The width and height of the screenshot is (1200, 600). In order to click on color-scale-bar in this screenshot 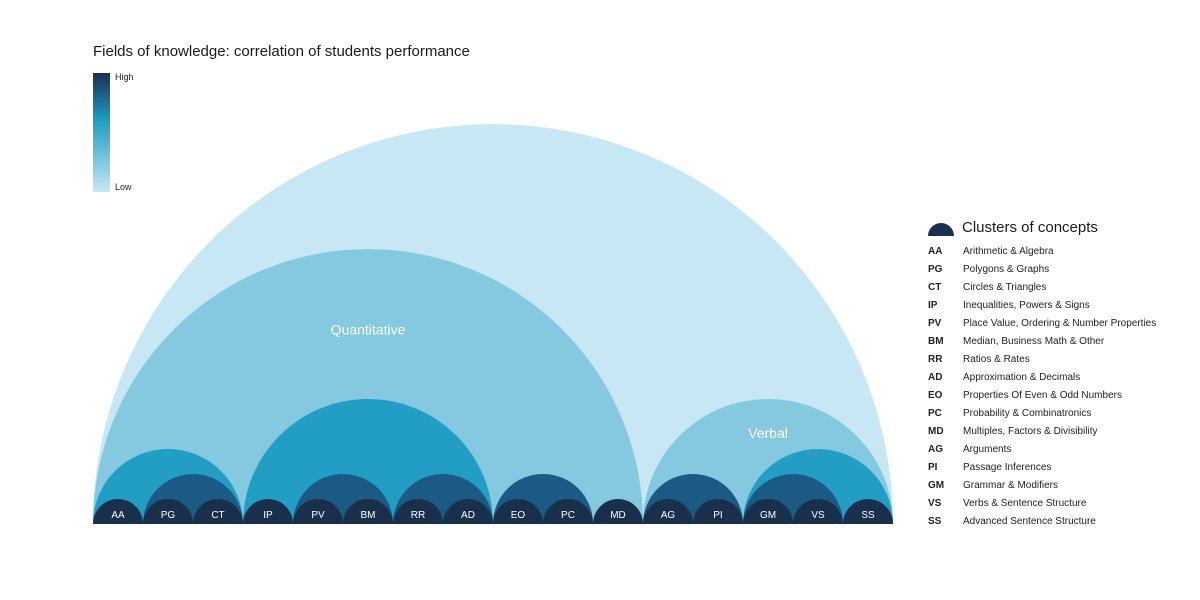, I will do `click(101, 132)`.